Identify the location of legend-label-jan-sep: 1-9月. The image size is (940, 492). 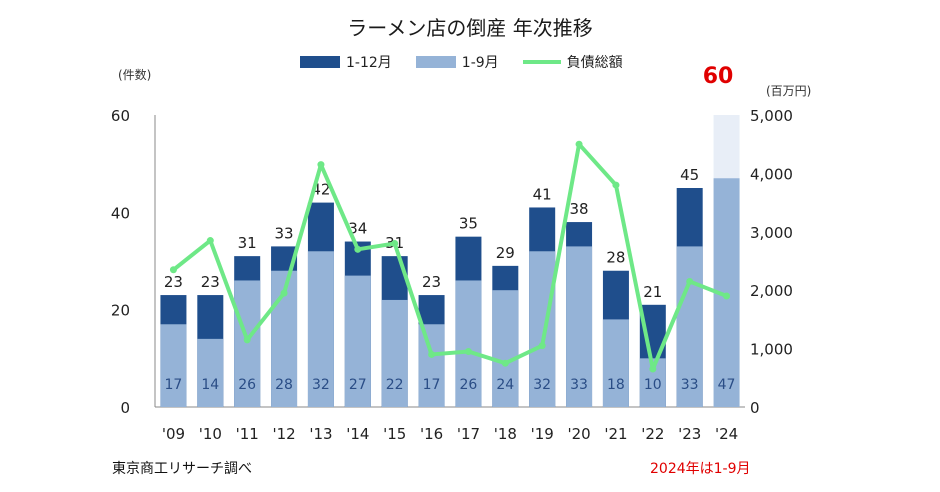
(480, 63).